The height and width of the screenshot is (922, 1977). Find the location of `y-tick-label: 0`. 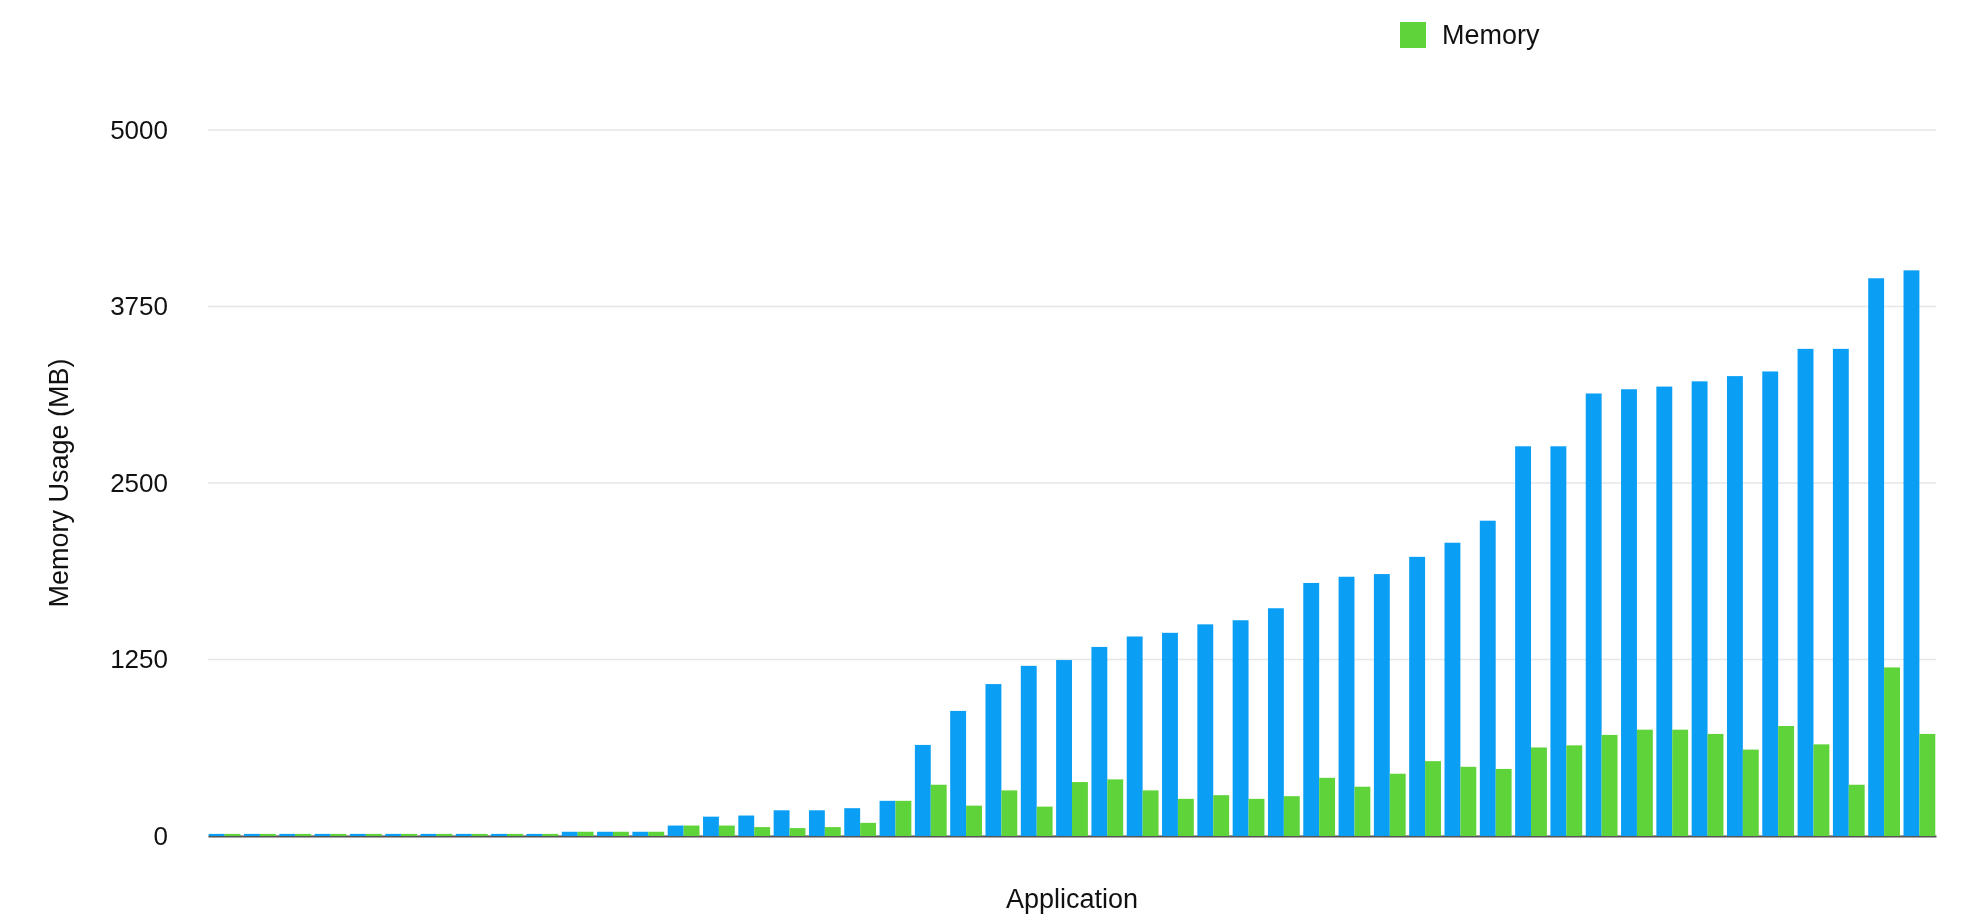

y-tick-label: 0 is located at coordinates (160, 835).